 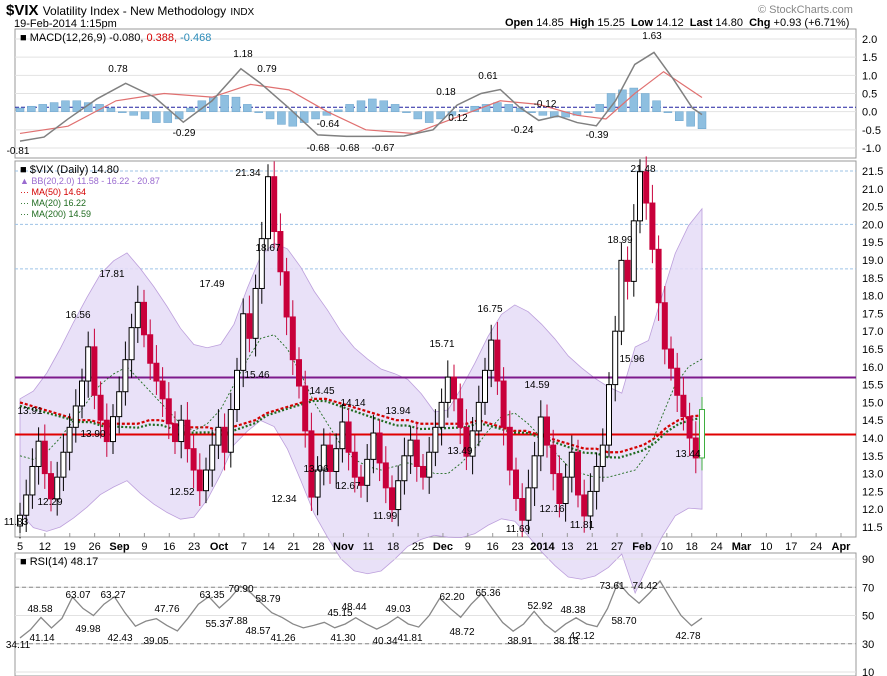 I want to click on price-annotation: 14.45, so click(x=321, y=391).